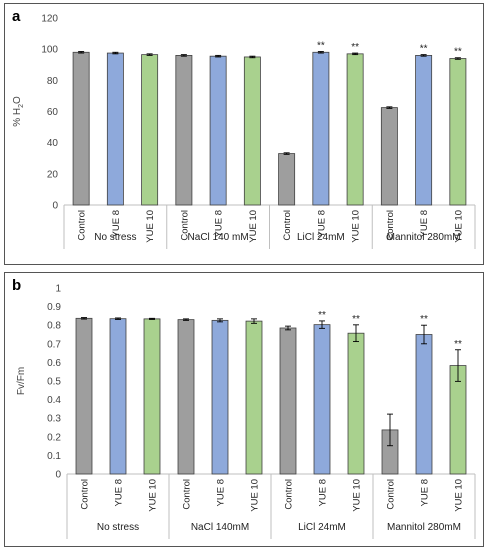  Describe the element at coordinates (58, 289) in the screenshot. I see `y-tick-label: 1` at that location.